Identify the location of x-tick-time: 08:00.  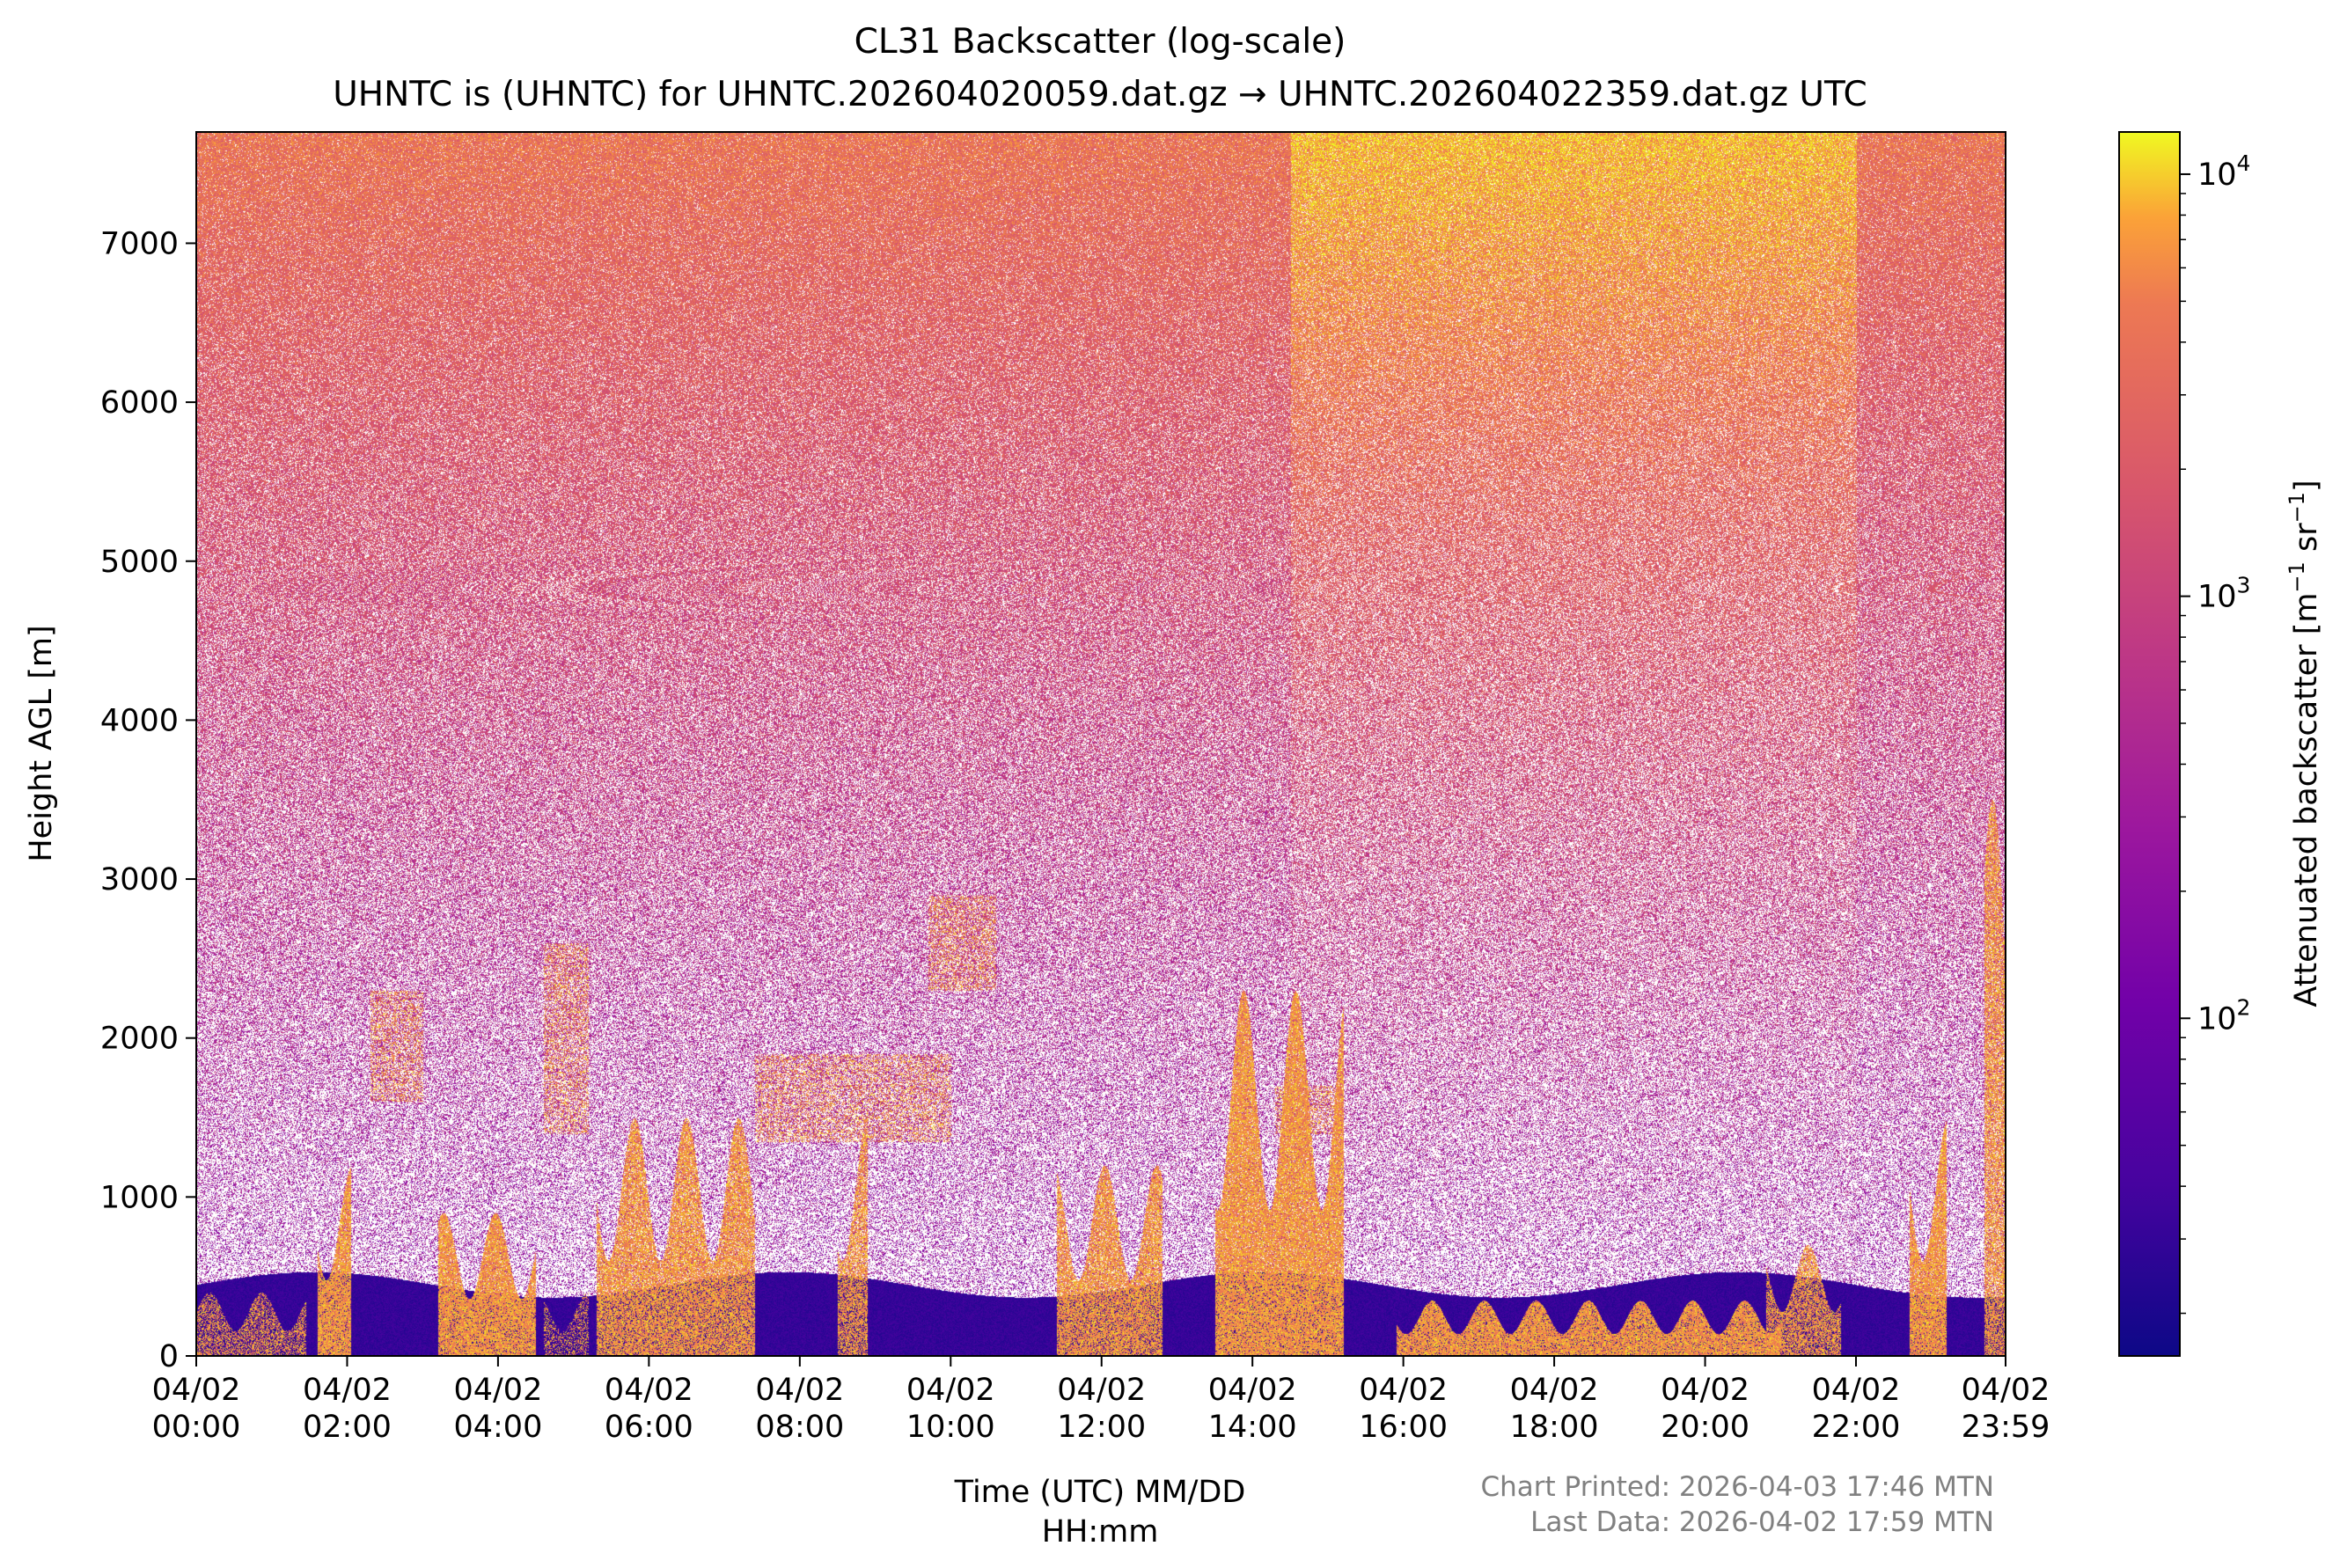
(799, 1427).